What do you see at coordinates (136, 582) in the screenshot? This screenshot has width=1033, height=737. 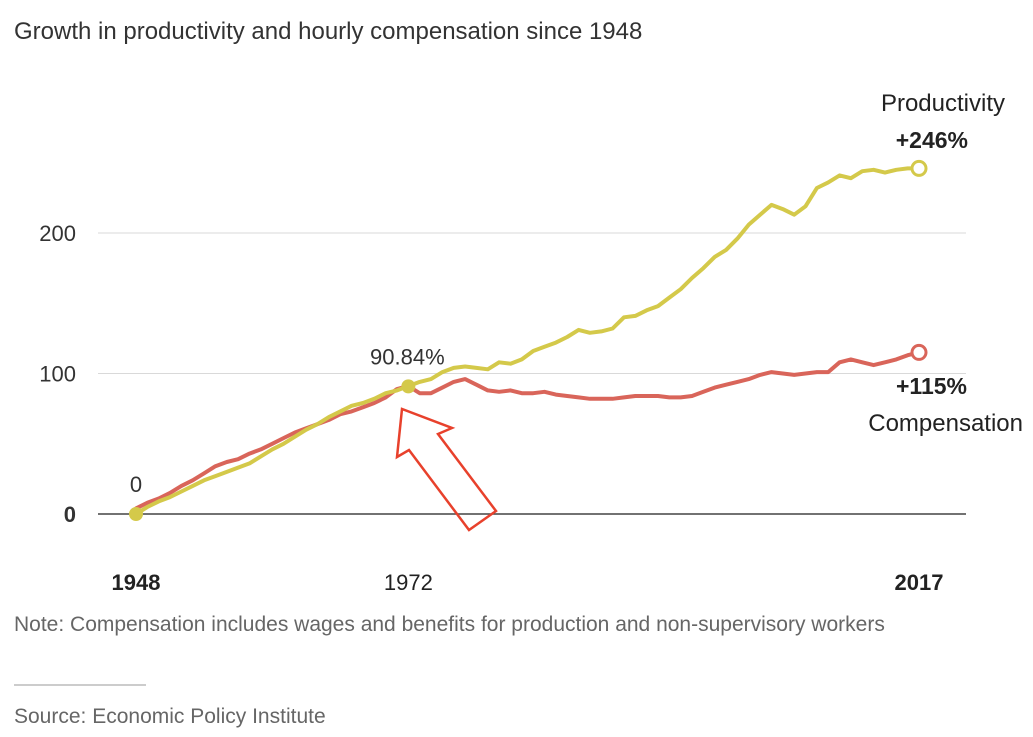 I see `x-tick-label: 1948` at bounding box center [136, 582].